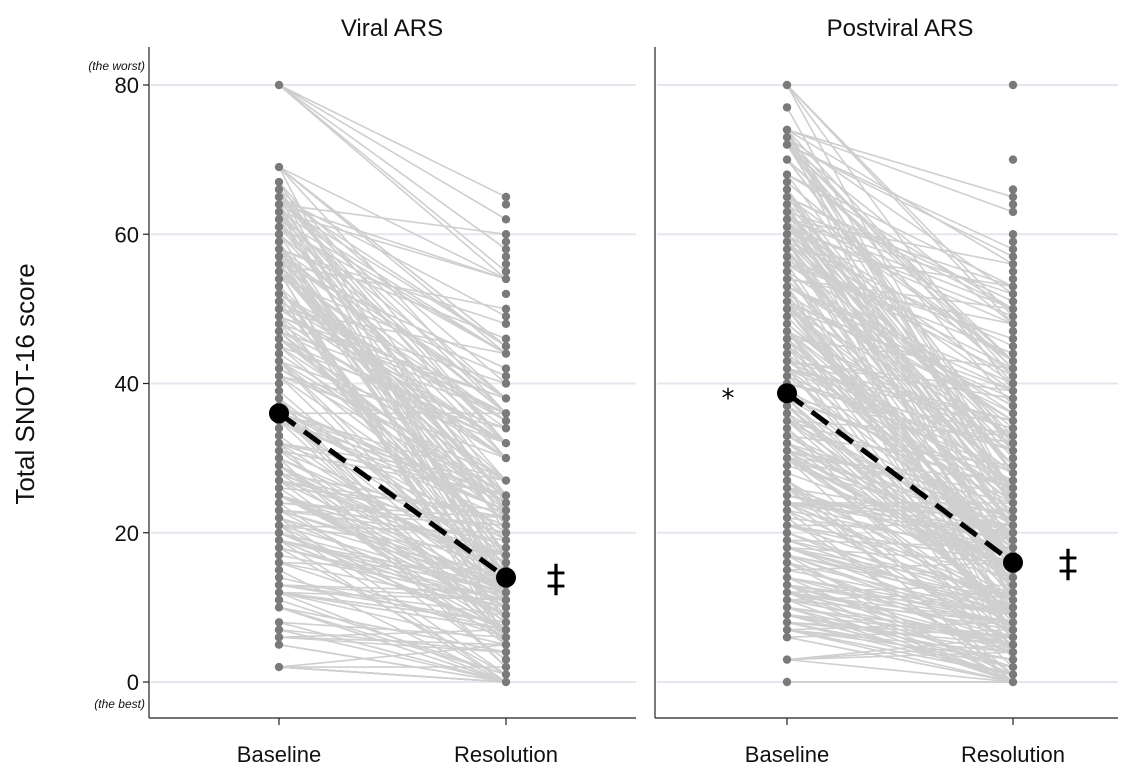 Image resolution: width=1134 pixels, height=767 pixels. Describe the element at coordinates (506, 577) in the screenshot. I see `mean-point-resolution` at that location.